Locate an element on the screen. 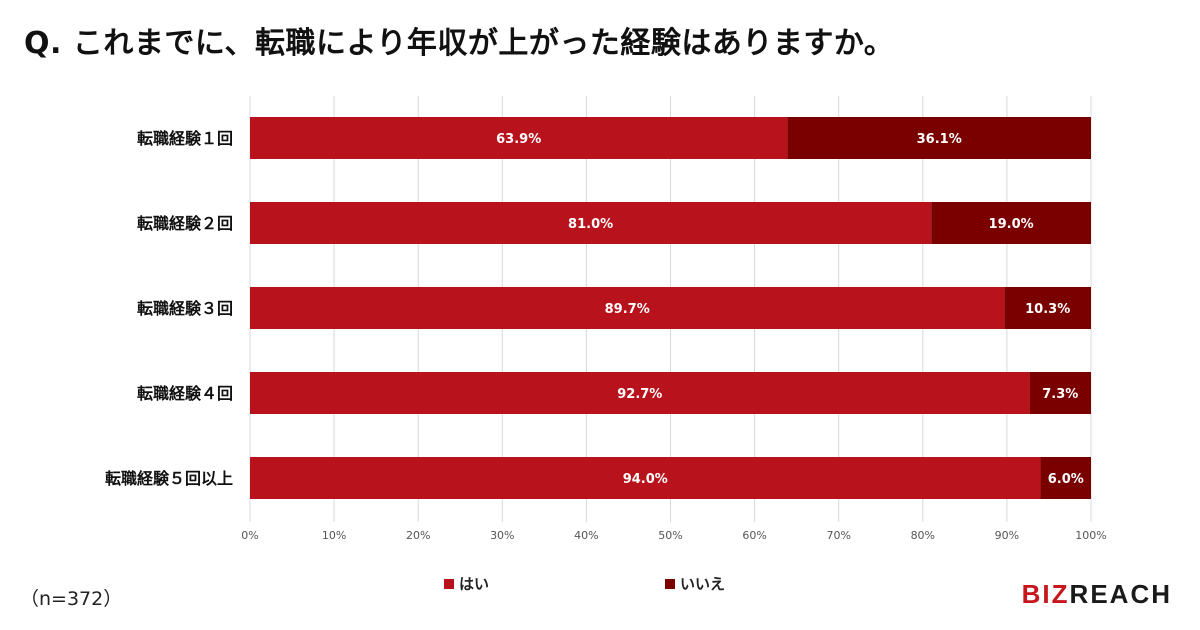 The width and height of the screenshot is (1200, 630). bar-value-label: 81.0% is located at coordinates (590, 224).